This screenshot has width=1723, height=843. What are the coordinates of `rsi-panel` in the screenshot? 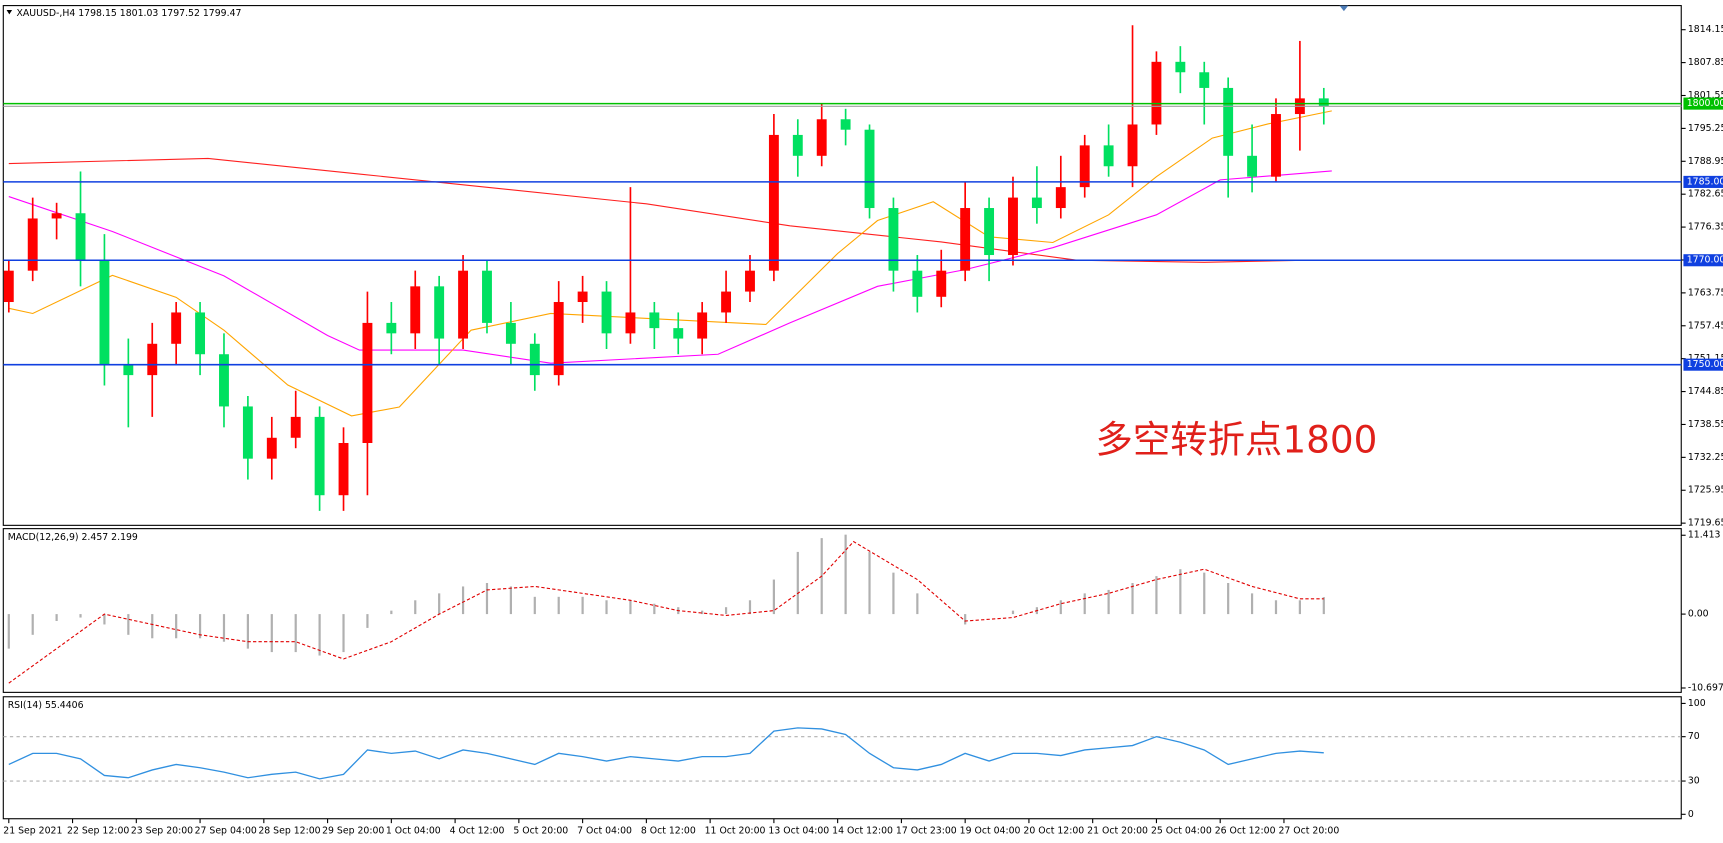 It's located at (842, 758).